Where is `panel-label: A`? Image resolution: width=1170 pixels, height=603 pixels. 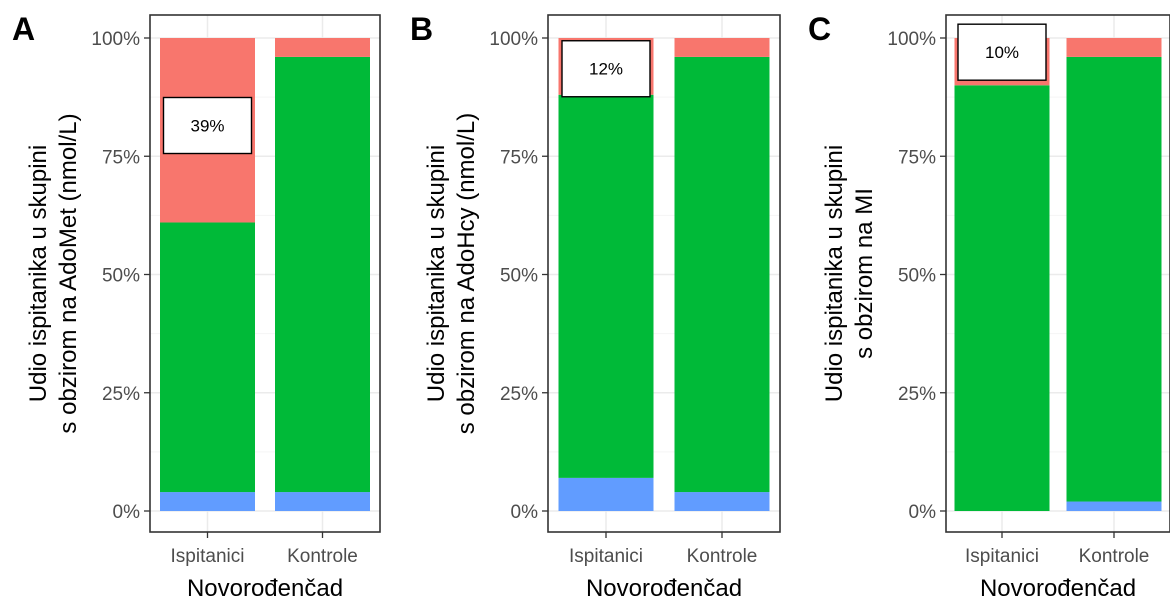
panel-label: A is located at coordinates (23, 29).